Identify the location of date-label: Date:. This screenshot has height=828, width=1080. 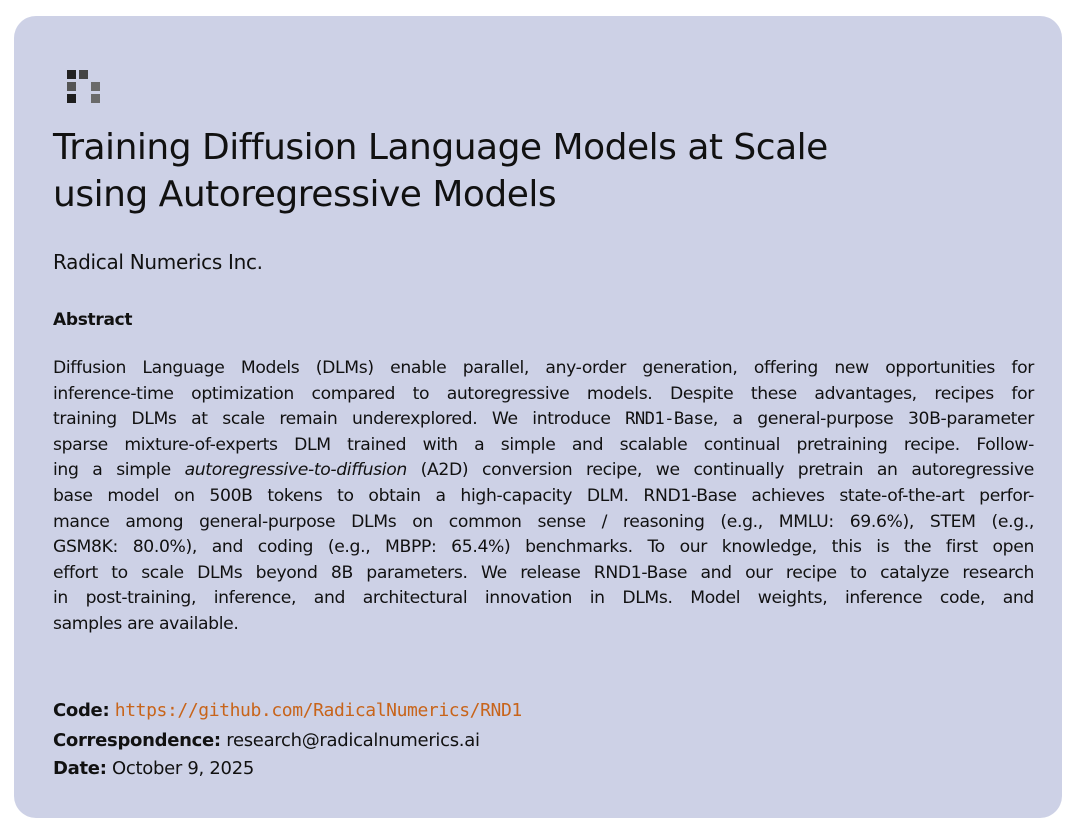
(80, 768).